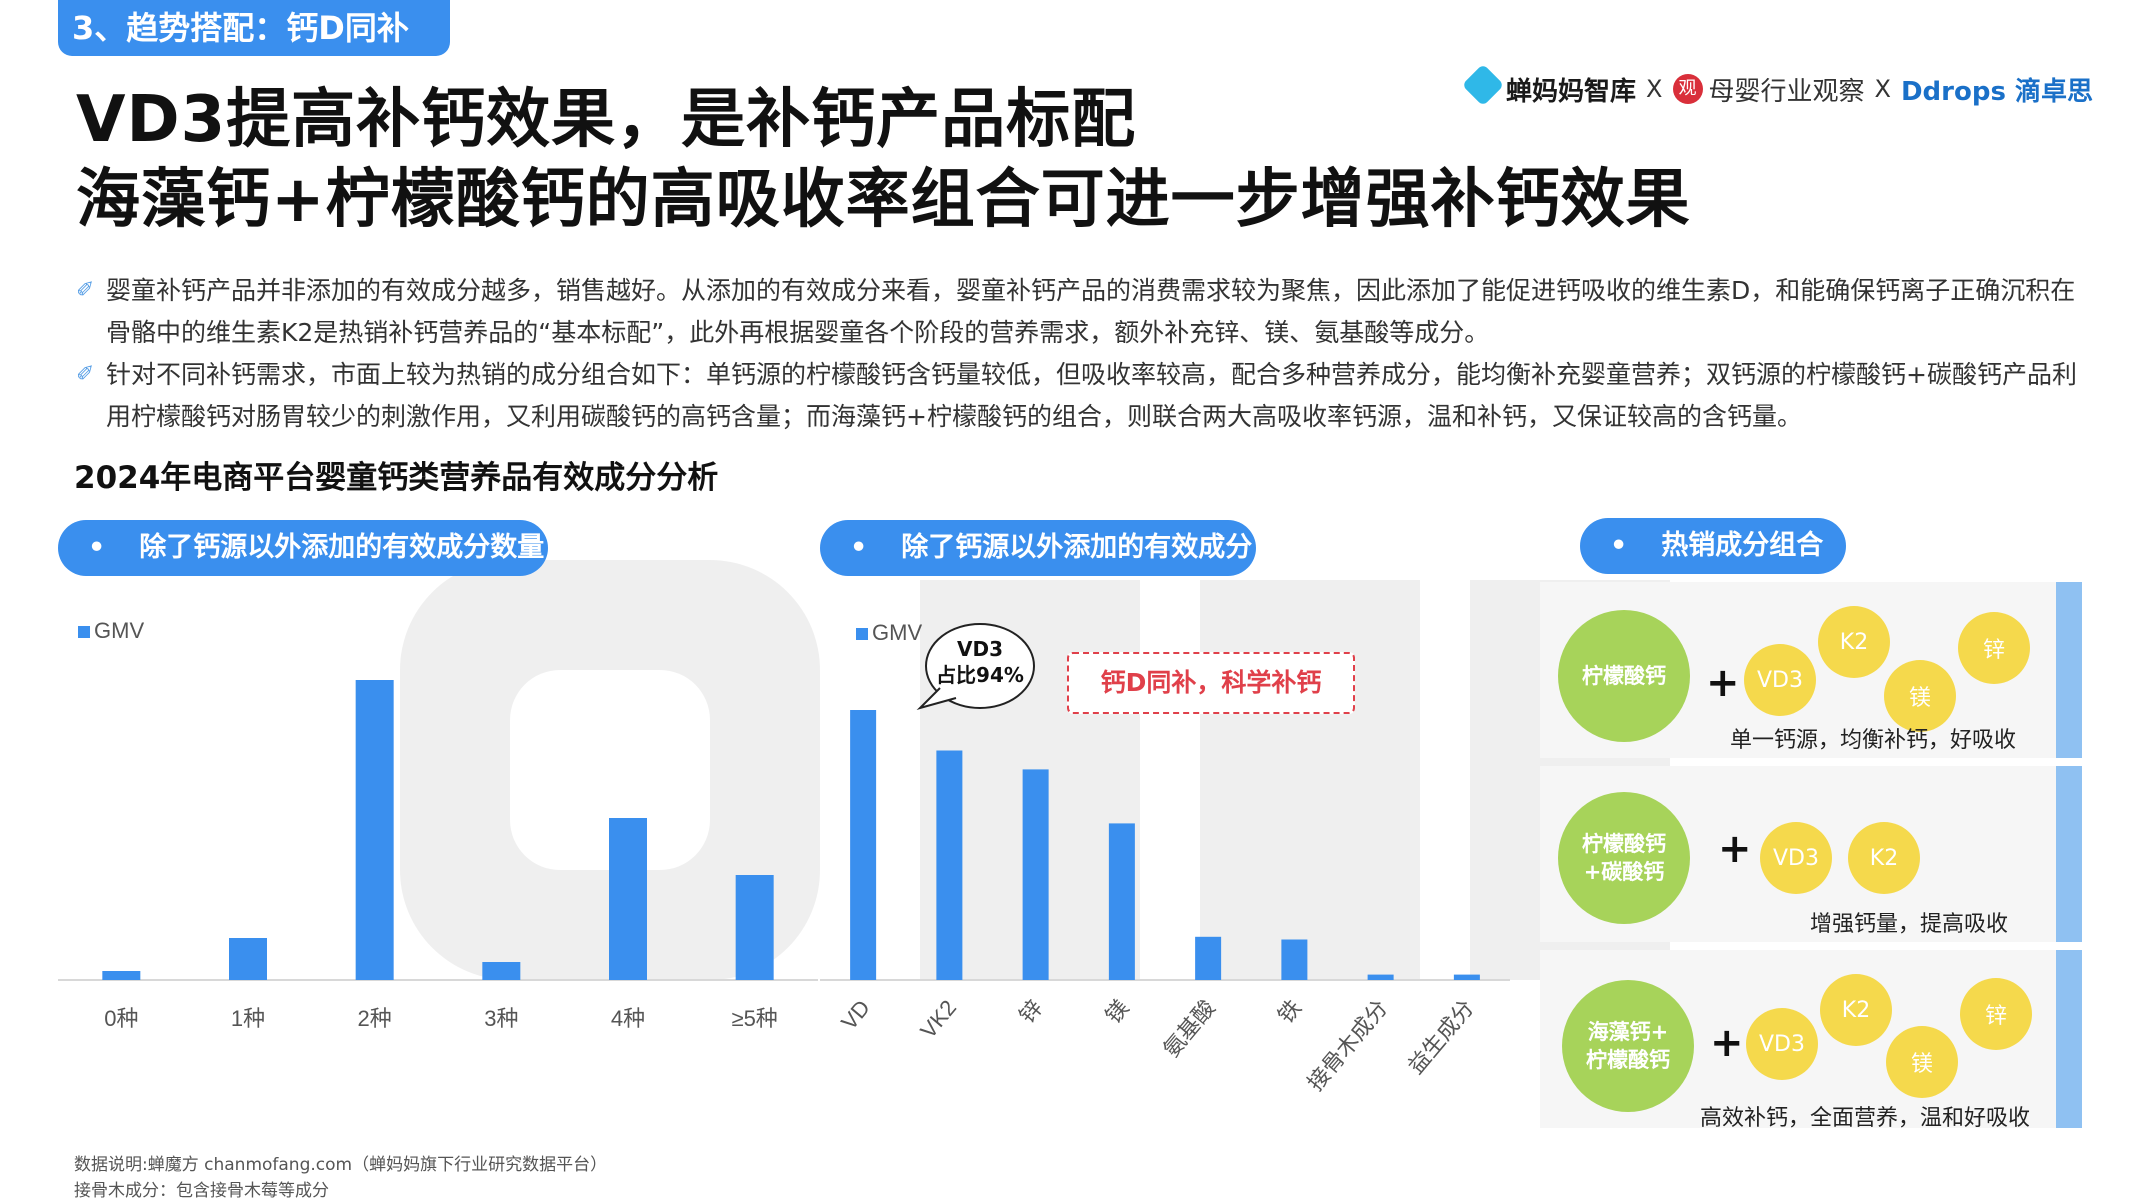  Describe the element at coordinates (1624, 676) in the screenshot. I see `combo-main-circle: 柠檬酸钙` at that location.